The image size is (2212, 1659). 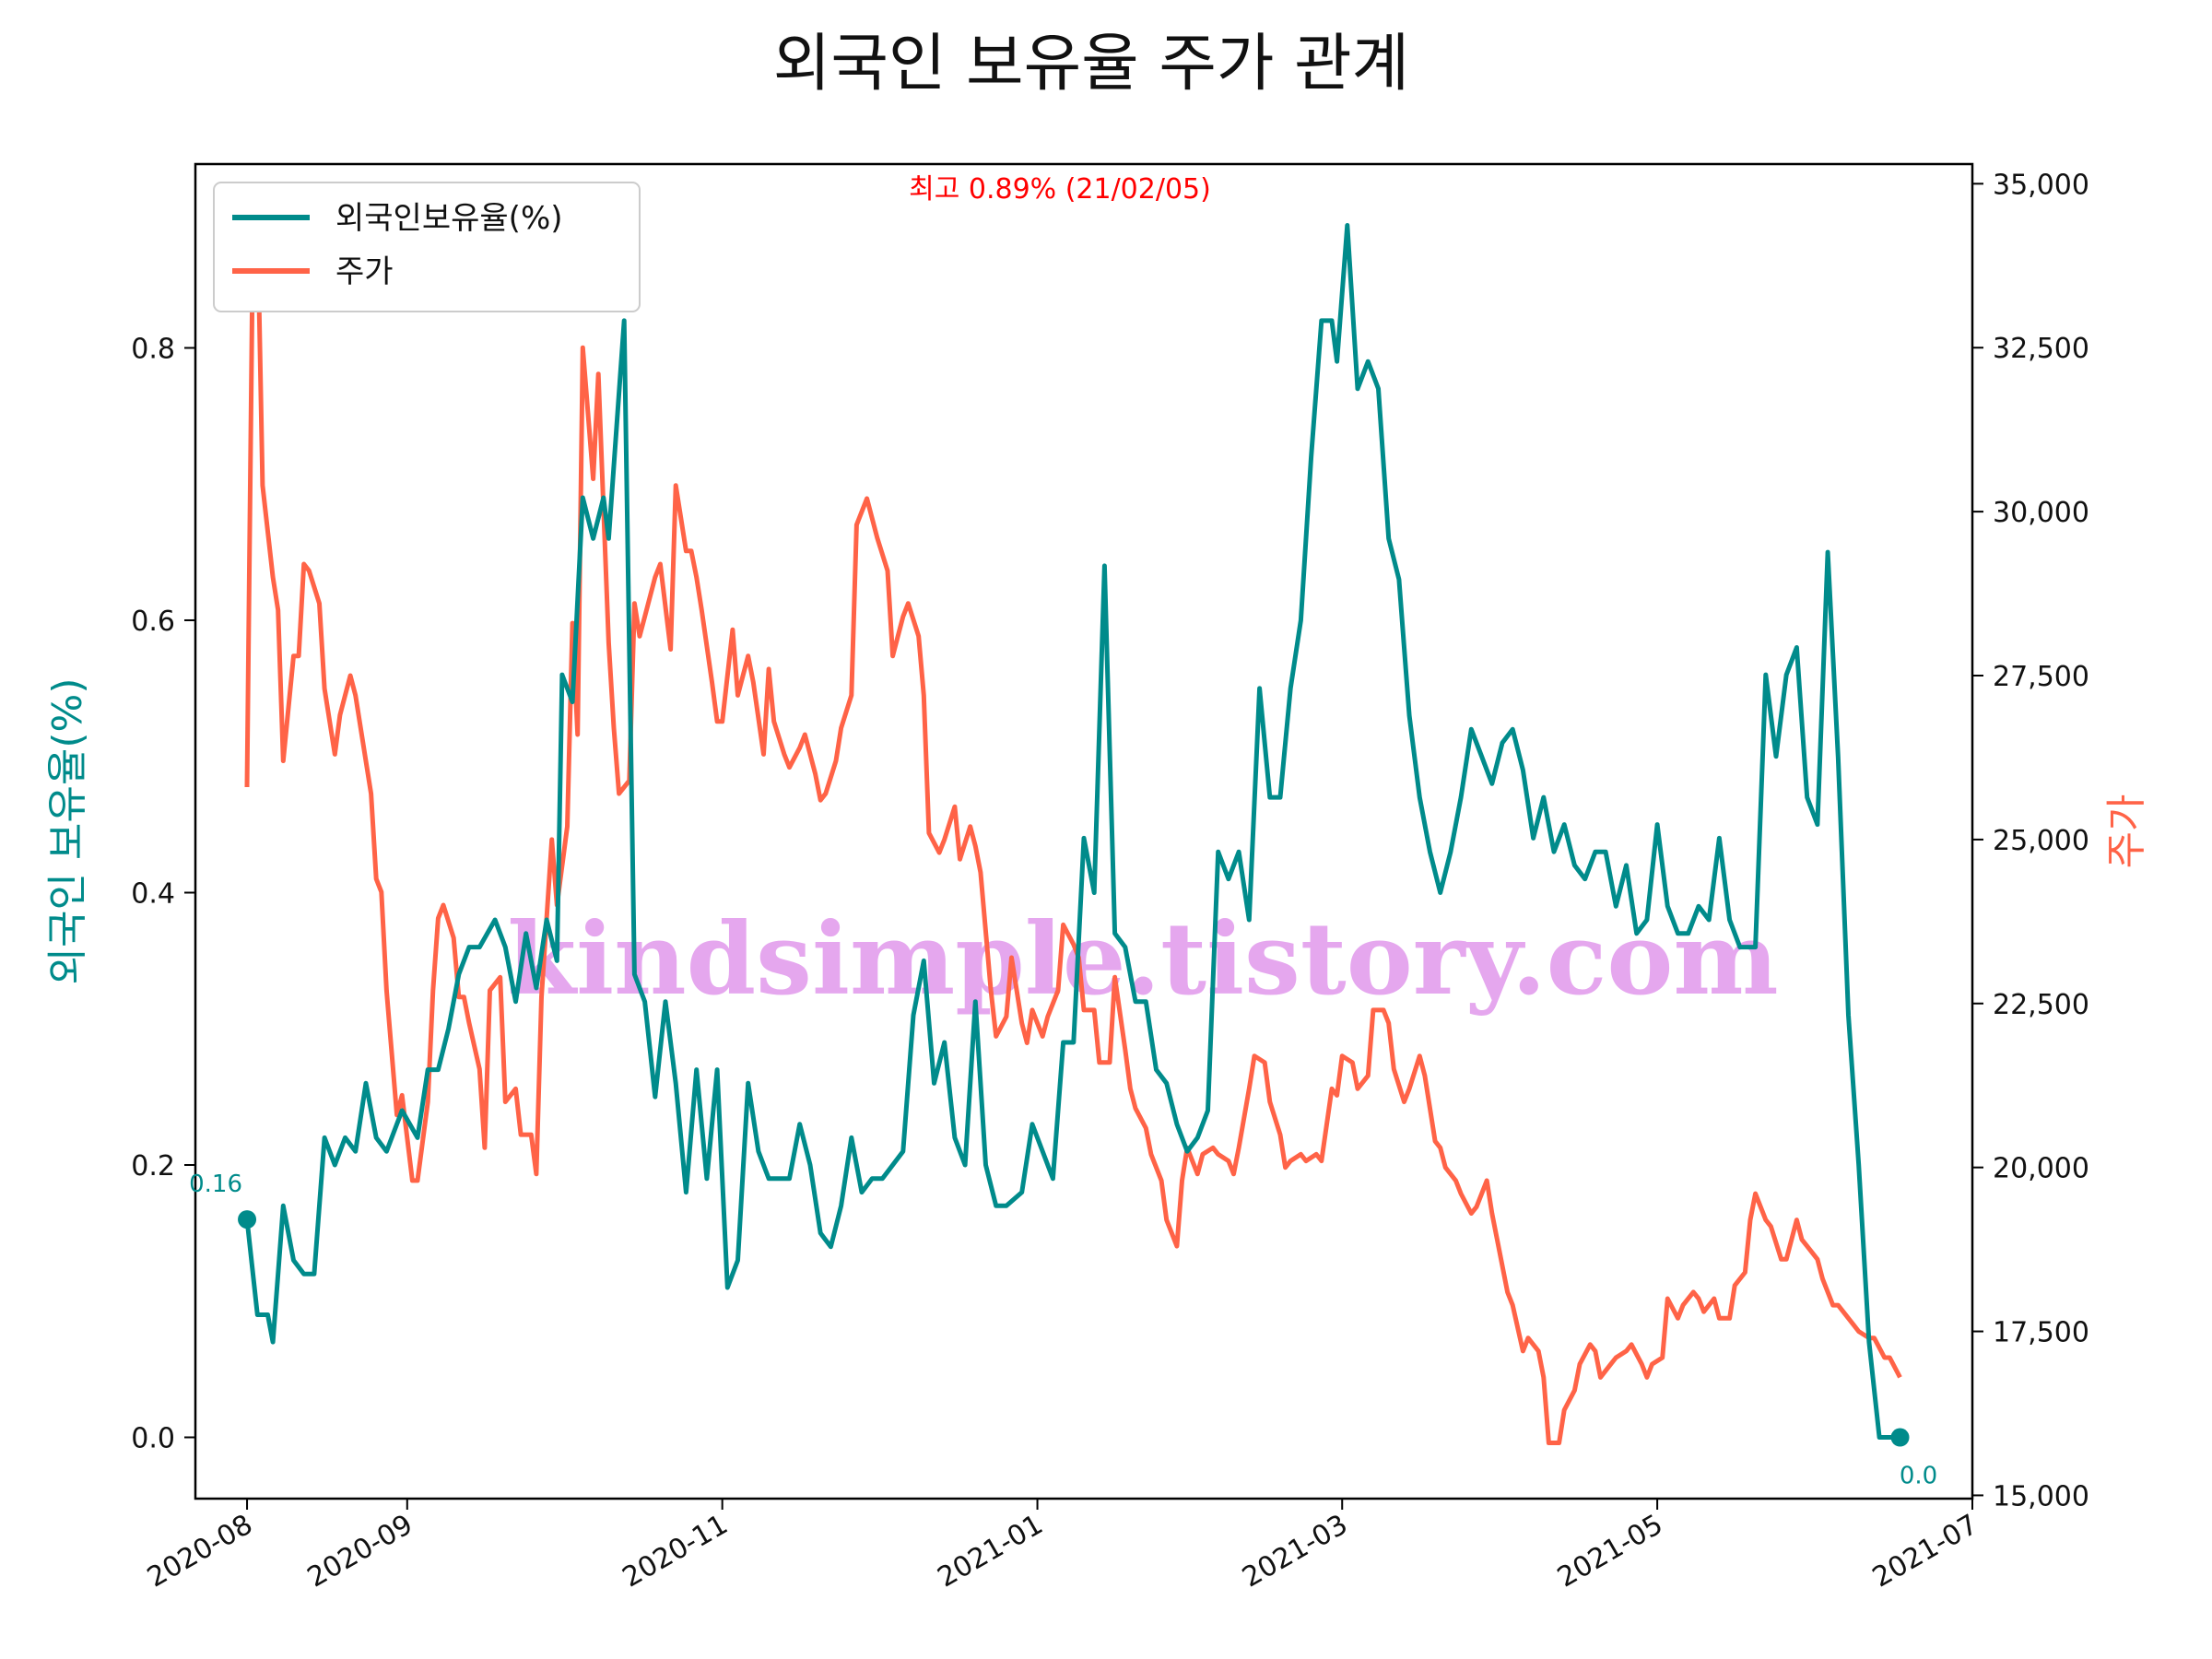 What do you see at coordinates (153, 893) in the screenshot?
I see `left-y-tick-label: 0.4` at bounding box center [153, 893].